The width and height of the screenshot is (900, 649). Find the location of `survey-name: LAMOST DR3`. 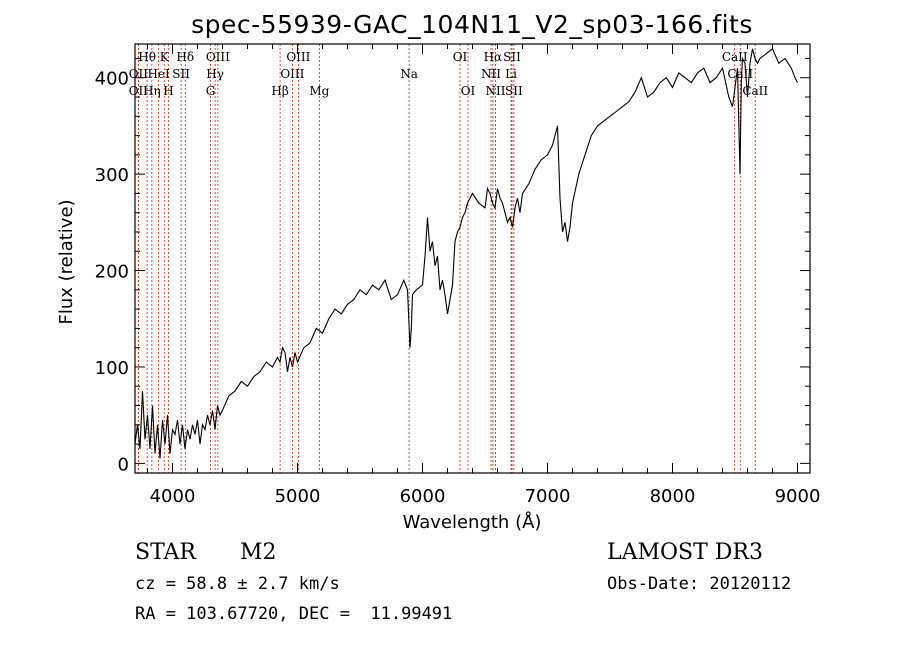

survey-name: LAMOST DR3 is located at coordinates (685, 552).